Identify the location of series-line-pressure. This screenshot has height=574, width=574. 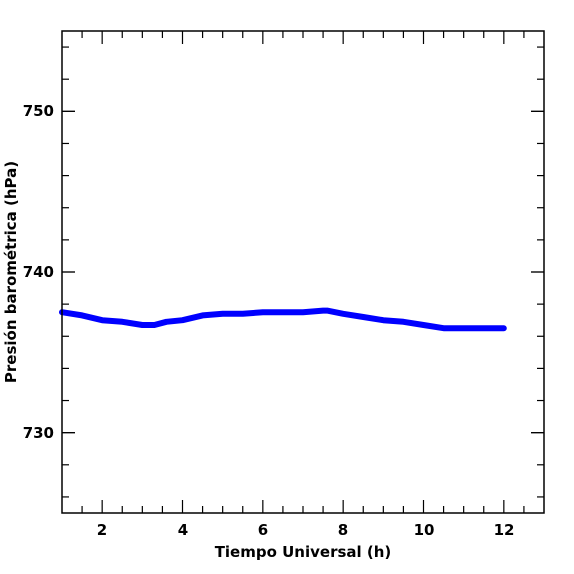
(283, 319).